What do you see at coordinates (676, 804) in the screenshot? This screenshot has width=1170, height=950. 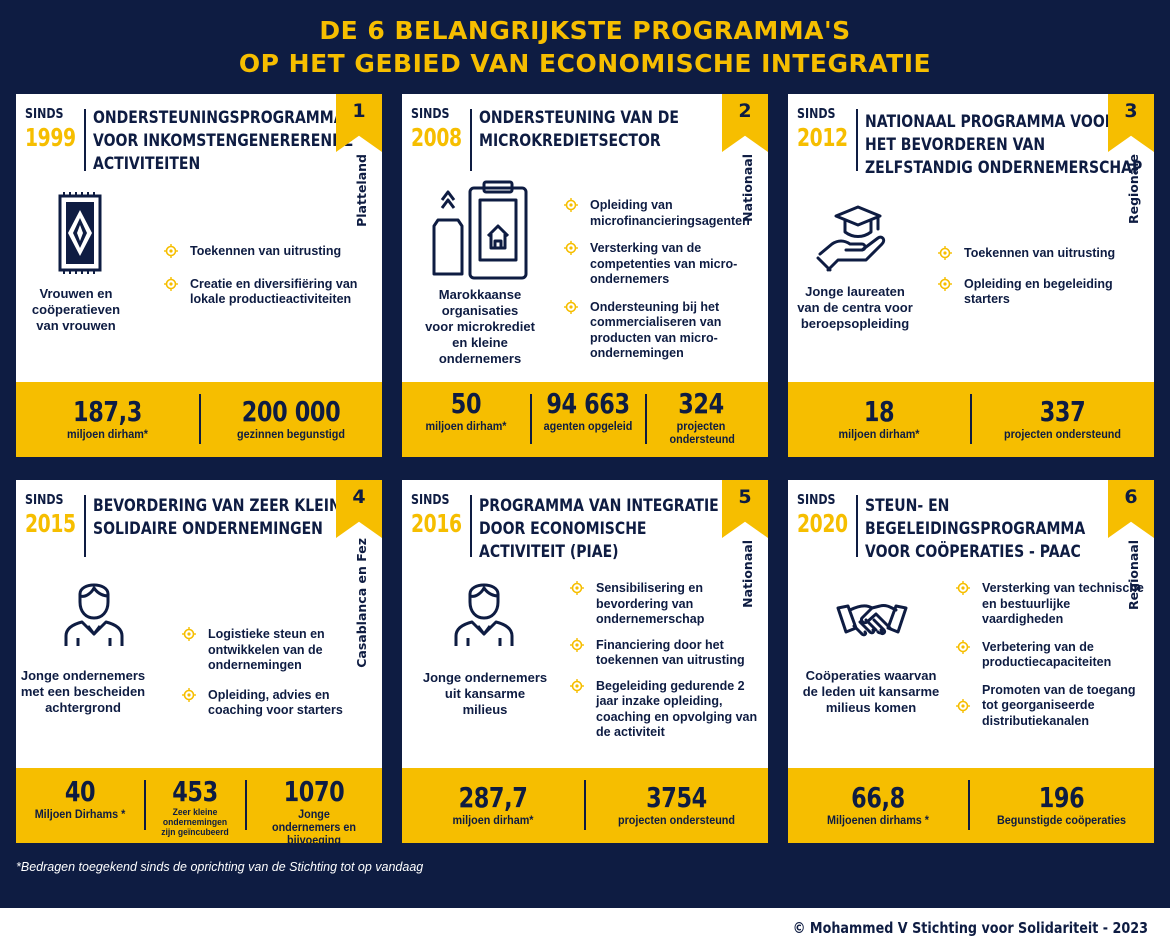 I see `stat: 3754 projecten ondersteund` at bounding box center [676, 804].